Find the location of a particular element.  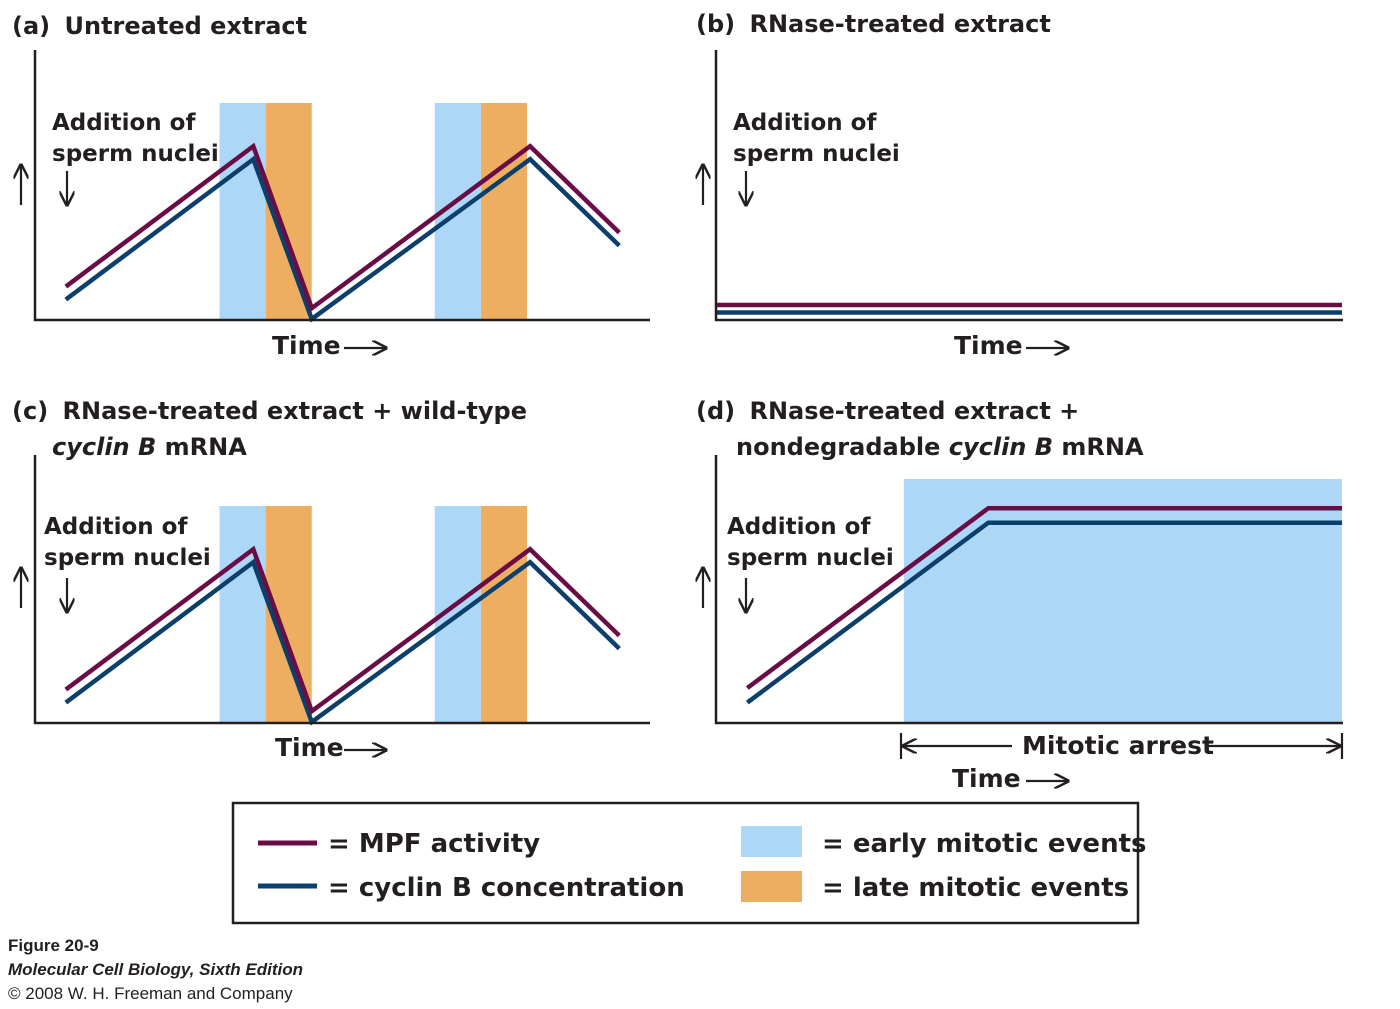

panel-a-series is located at coordinates (342, 232).